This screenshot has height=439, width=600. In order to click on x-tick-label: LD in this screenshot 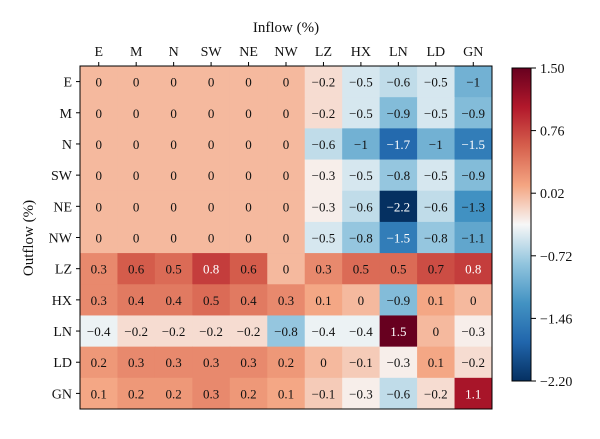, I will do `click(435, 52)`.